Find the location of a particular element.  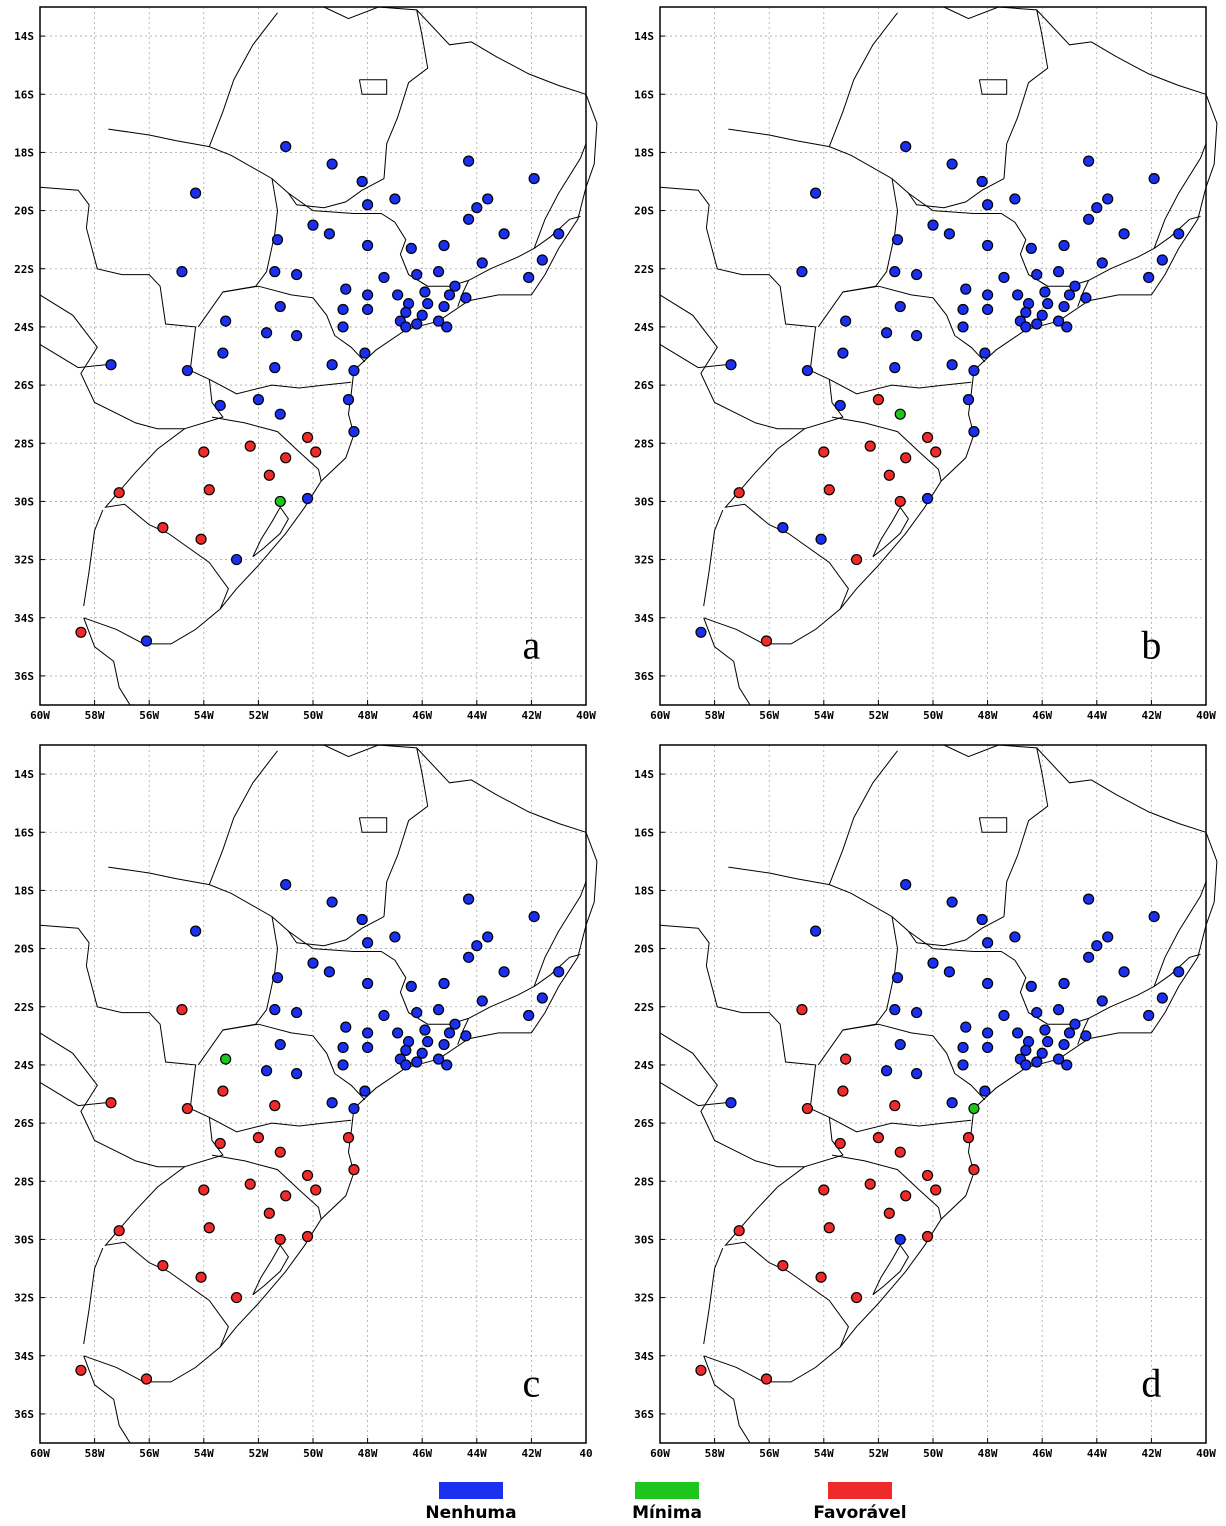

legend-label-minima: Mínima is located at coordinates (667, 1513).